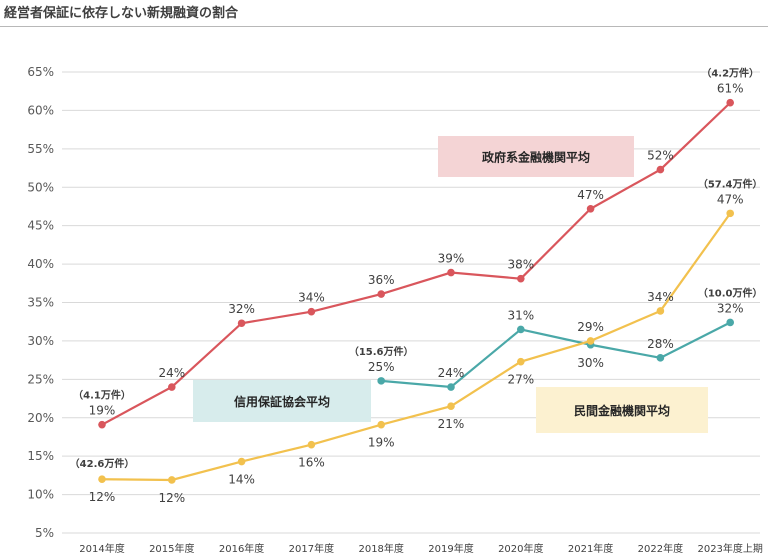 Image resolution: width=768 pixels, height=555 pixels. I want to click on data-label: 52%, so click(660, 156).